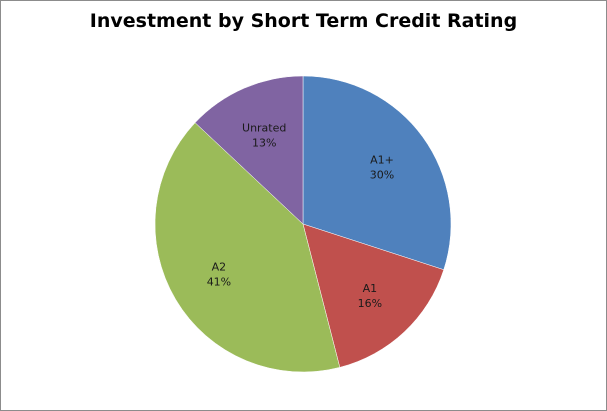 The width and height of the screenshot is (607, 411). What do you see at coordinates (264, 127) in the screenshot?
I see `slice-label-name: Unrated` at bounding box center [264, 127].